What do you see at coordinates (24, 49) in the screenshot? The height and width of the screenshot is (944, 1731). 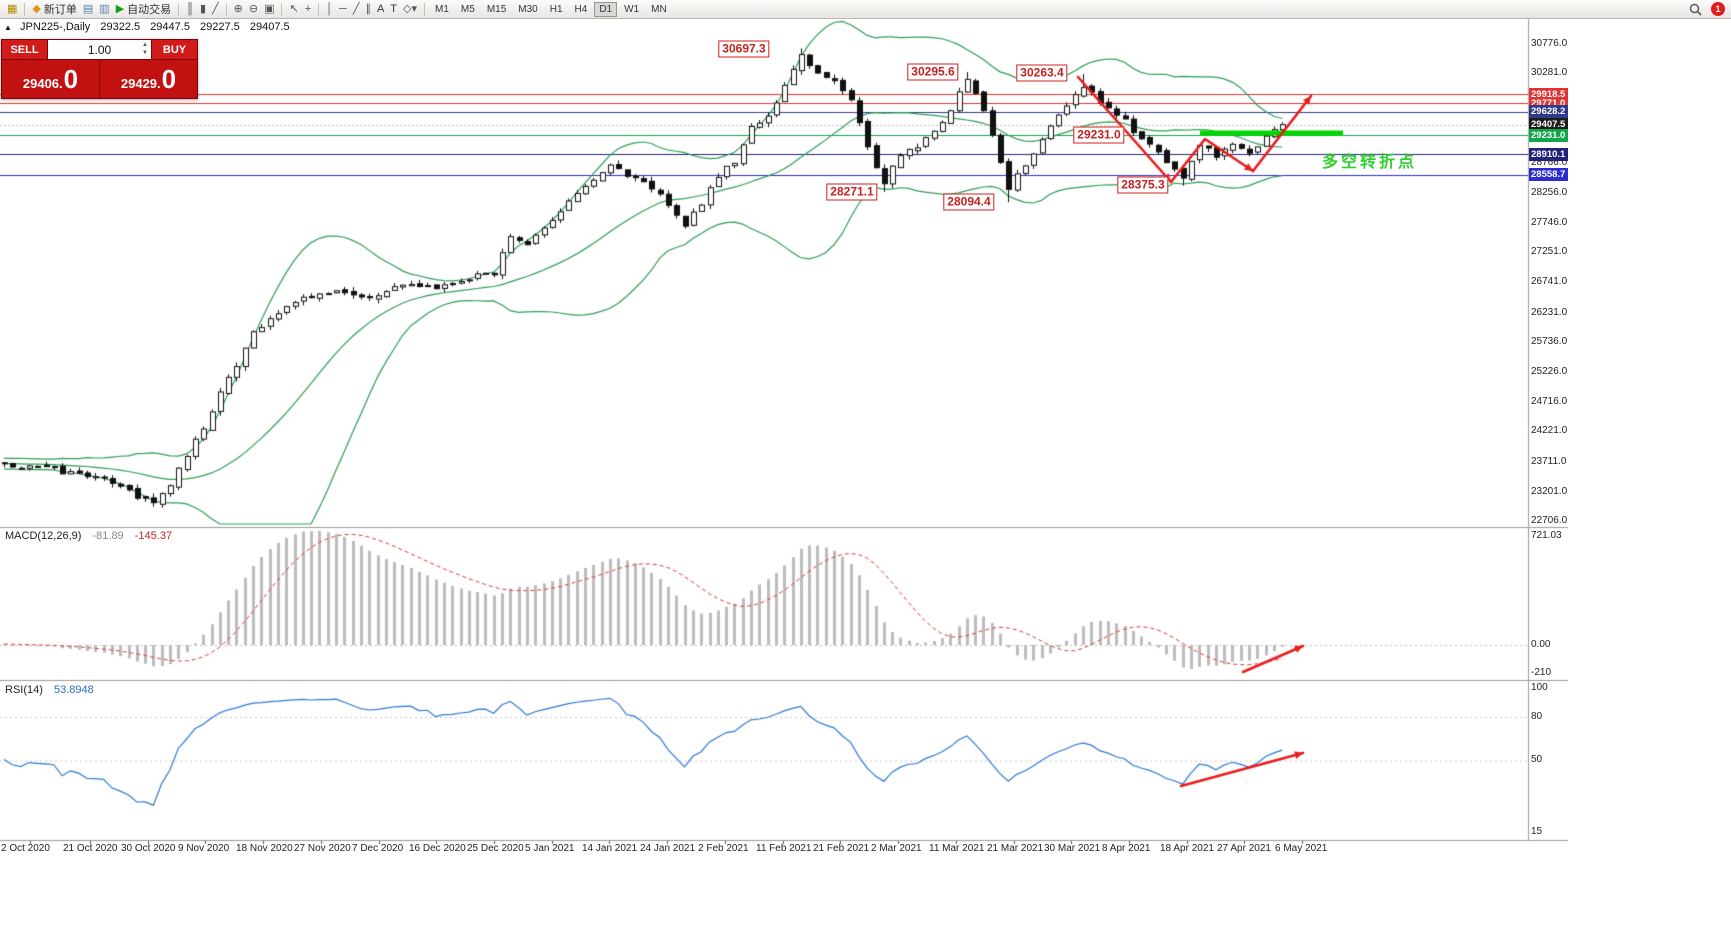 I see `sell-button: SELL` at bounding box center [24, 49].